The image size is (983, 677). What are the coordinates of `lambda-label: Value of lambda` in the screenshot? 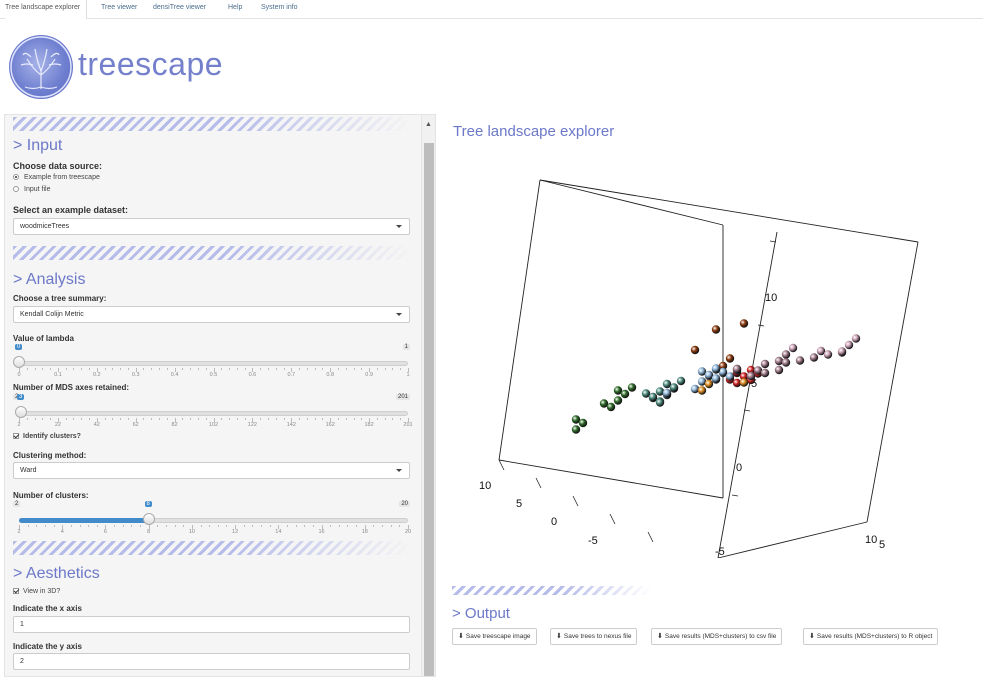 It's located at (43, 338).